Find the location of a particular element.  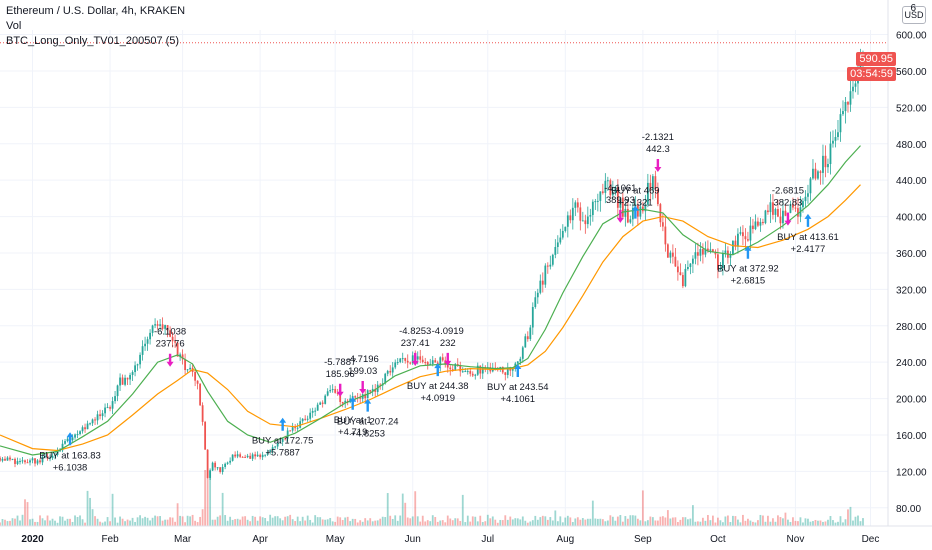

price-tick-label: 160.00 is located at coordinates (911, 436).